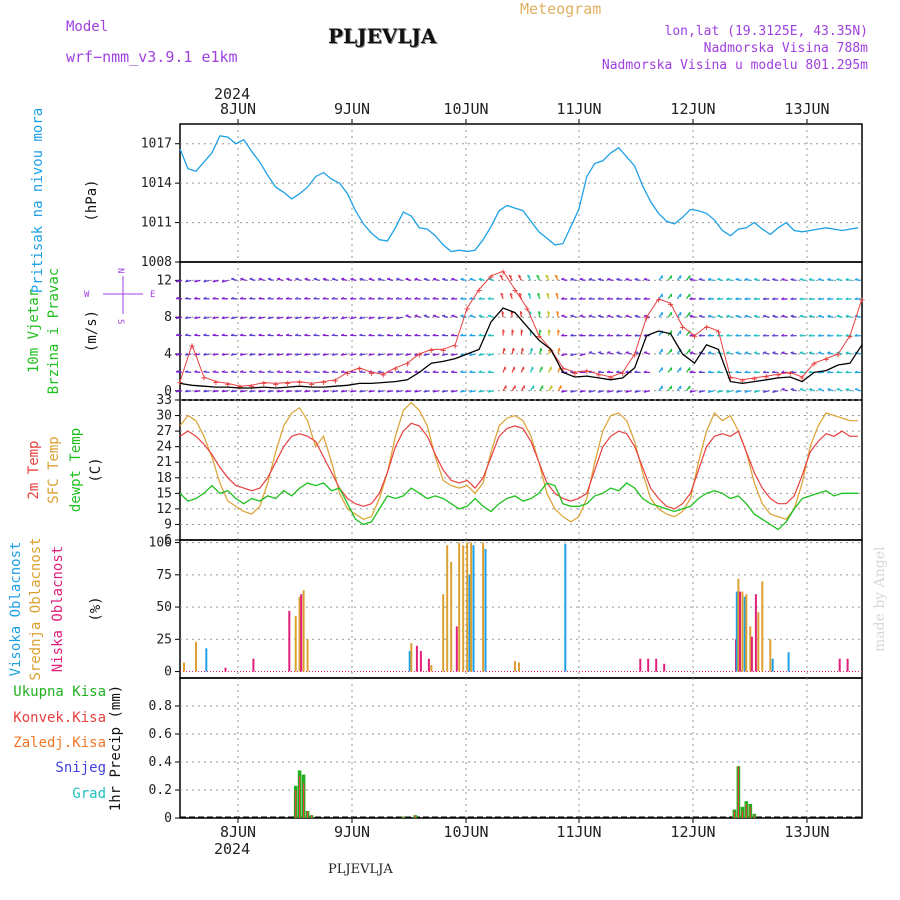 The height and width of the screenshot is (900, 900). What do you see at coordinates (164, 639) in the screenshot?
I see `y-tick-label: 25` at bounding box center [164, 639].